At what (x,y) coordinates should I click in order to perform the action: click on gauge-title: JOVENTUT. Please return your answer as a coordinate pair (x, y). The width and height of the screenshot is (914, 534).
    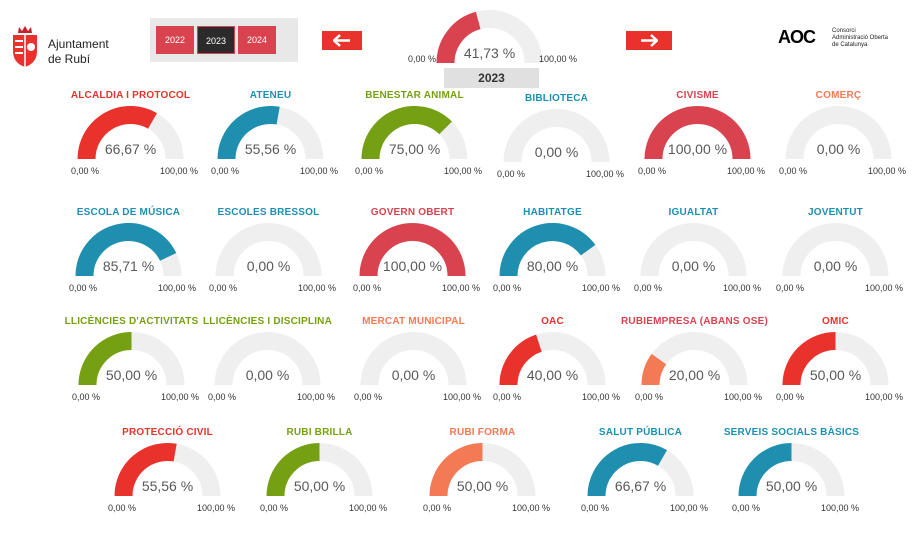
    Looking at the image, I should click on (835, 212).